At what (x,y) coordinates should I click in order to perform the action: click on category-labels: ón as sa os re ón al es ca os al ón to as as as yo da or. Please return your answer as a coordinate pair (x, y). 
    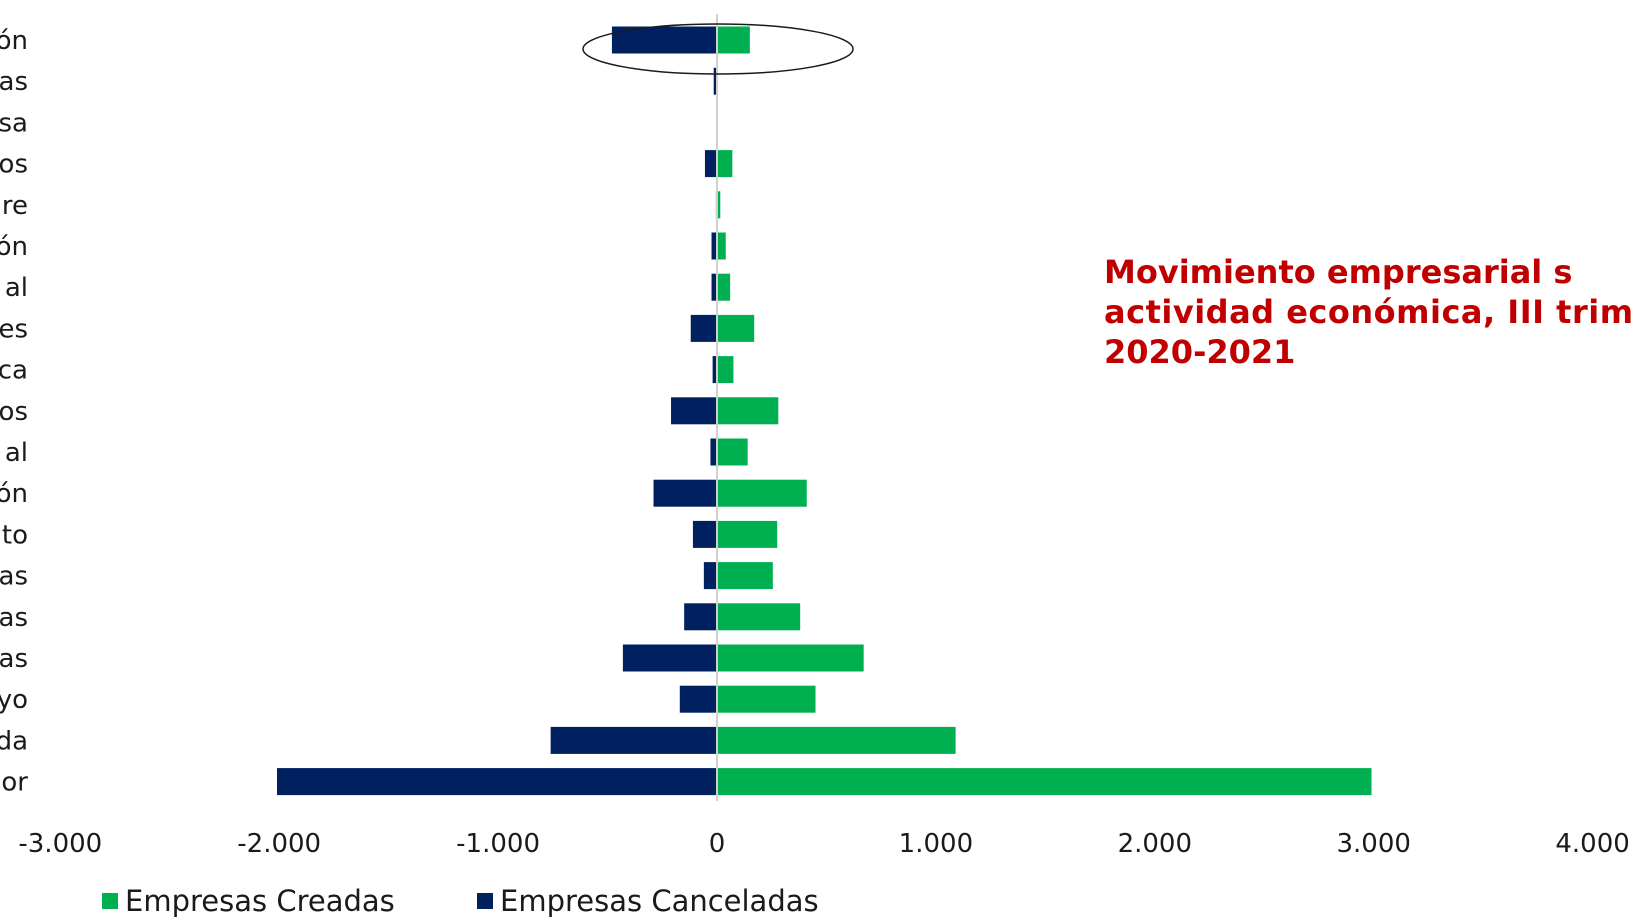
    Looking at the image, I should click on (14, 412).